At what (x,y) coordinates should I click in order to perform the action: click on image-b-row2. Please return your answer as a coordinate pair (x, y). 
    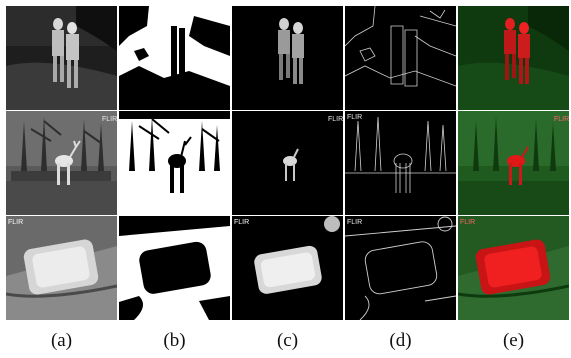
    Looking at the image, I should click on (174, 163).